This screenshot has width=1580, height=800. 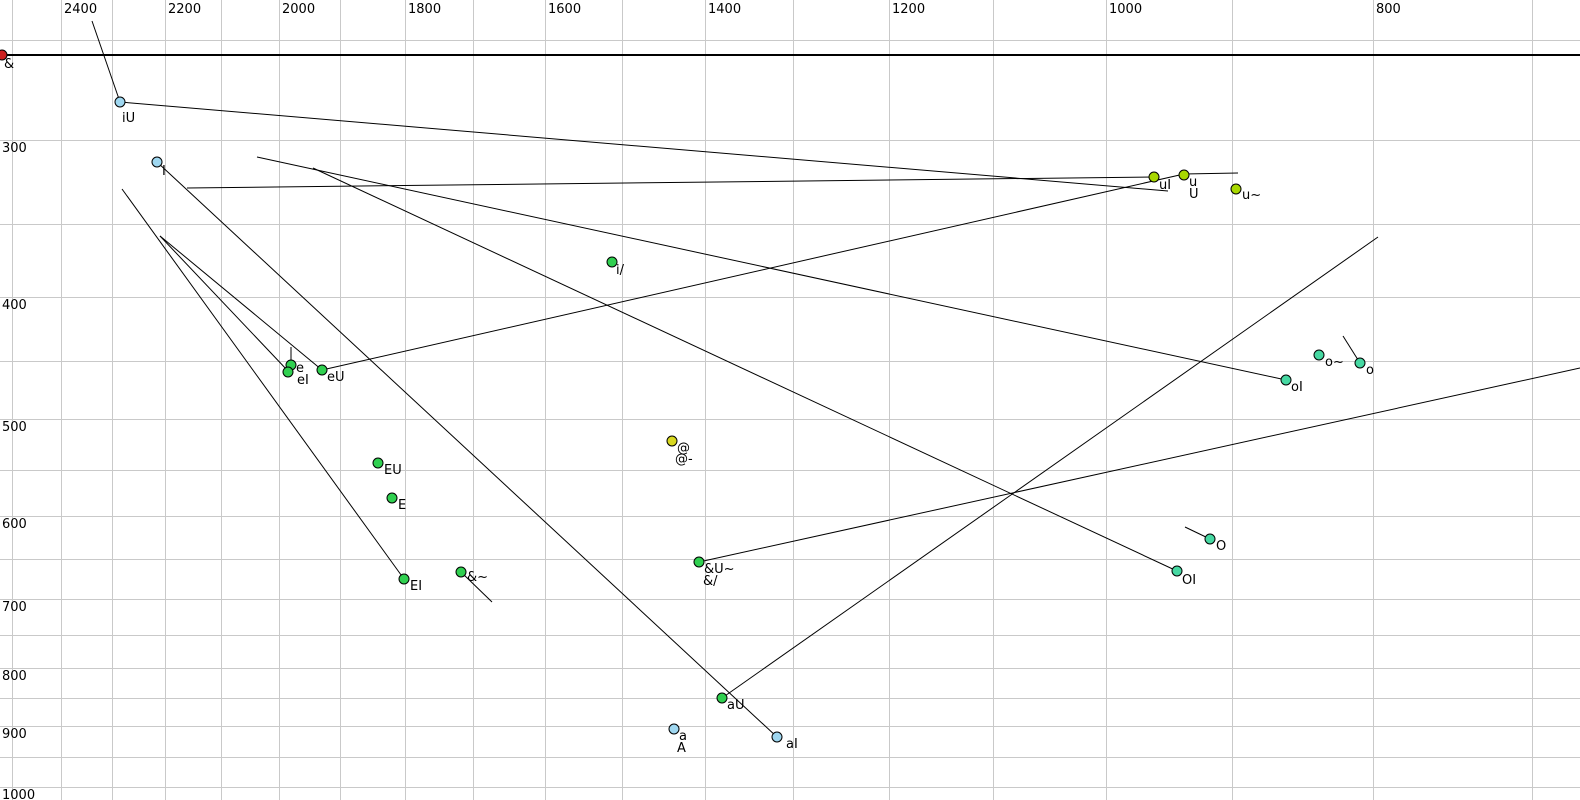 What do you see at coordinates (684, 459) in the screenshot?
I see `vowel-label-@-: @-` at bounding box center [684, 459].